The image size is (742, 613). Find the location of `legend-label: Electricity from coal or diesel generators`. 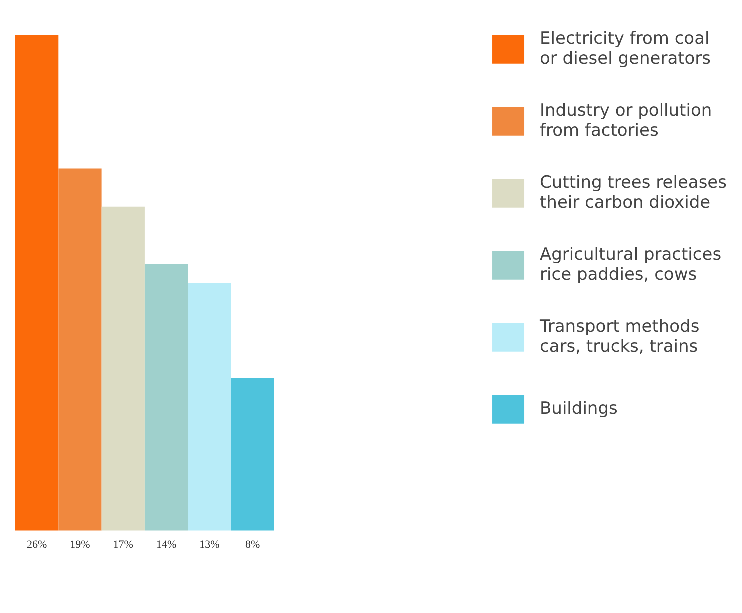

legend-label: Electricity from coal or diesel generators is located at coordinates (626, 49).